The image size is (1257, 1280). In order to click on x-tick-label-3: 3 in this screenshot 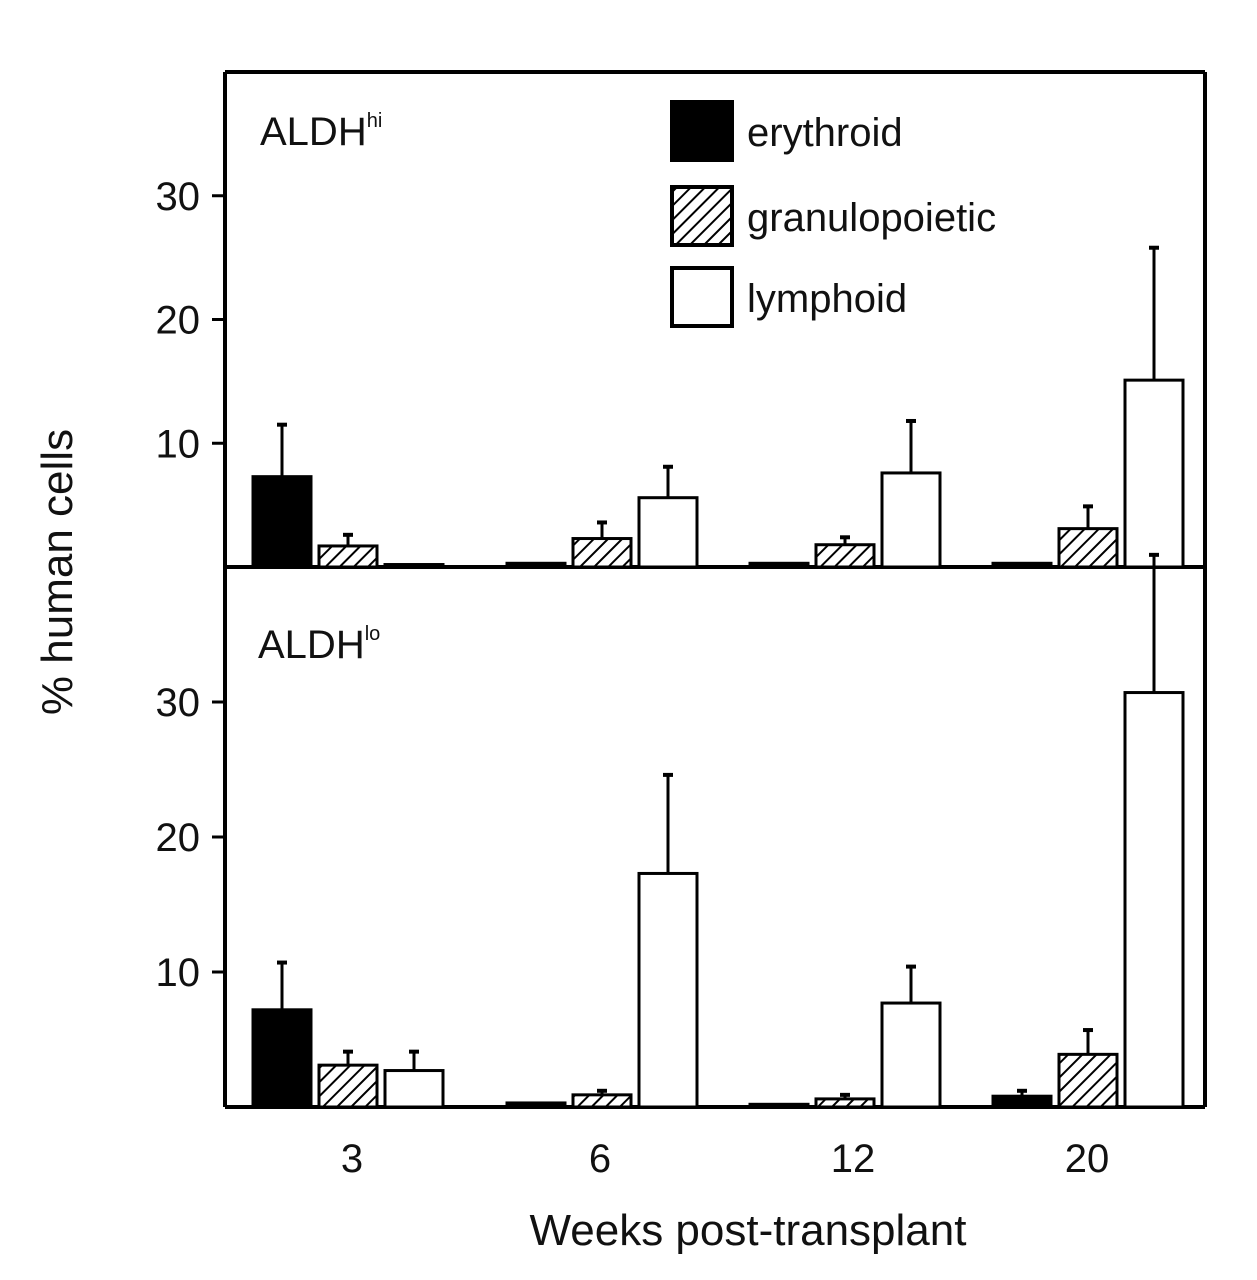, I will do `click(352, 1159)`.